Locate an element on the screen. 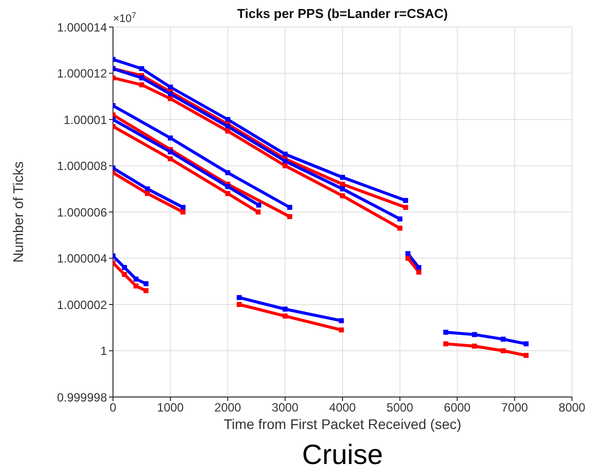 The image size is (613, 472). text: Cruise is located at coordinates (342, 454).